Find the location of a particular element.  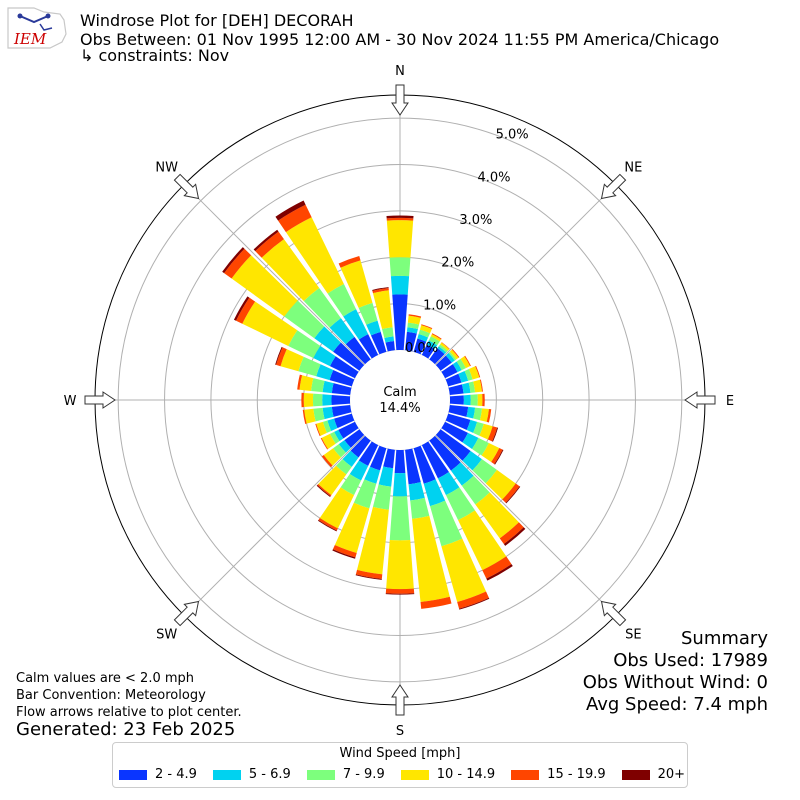

summary-avg-speed: Avg Speed: 7.4 mph is located at coordinates (677, 704).